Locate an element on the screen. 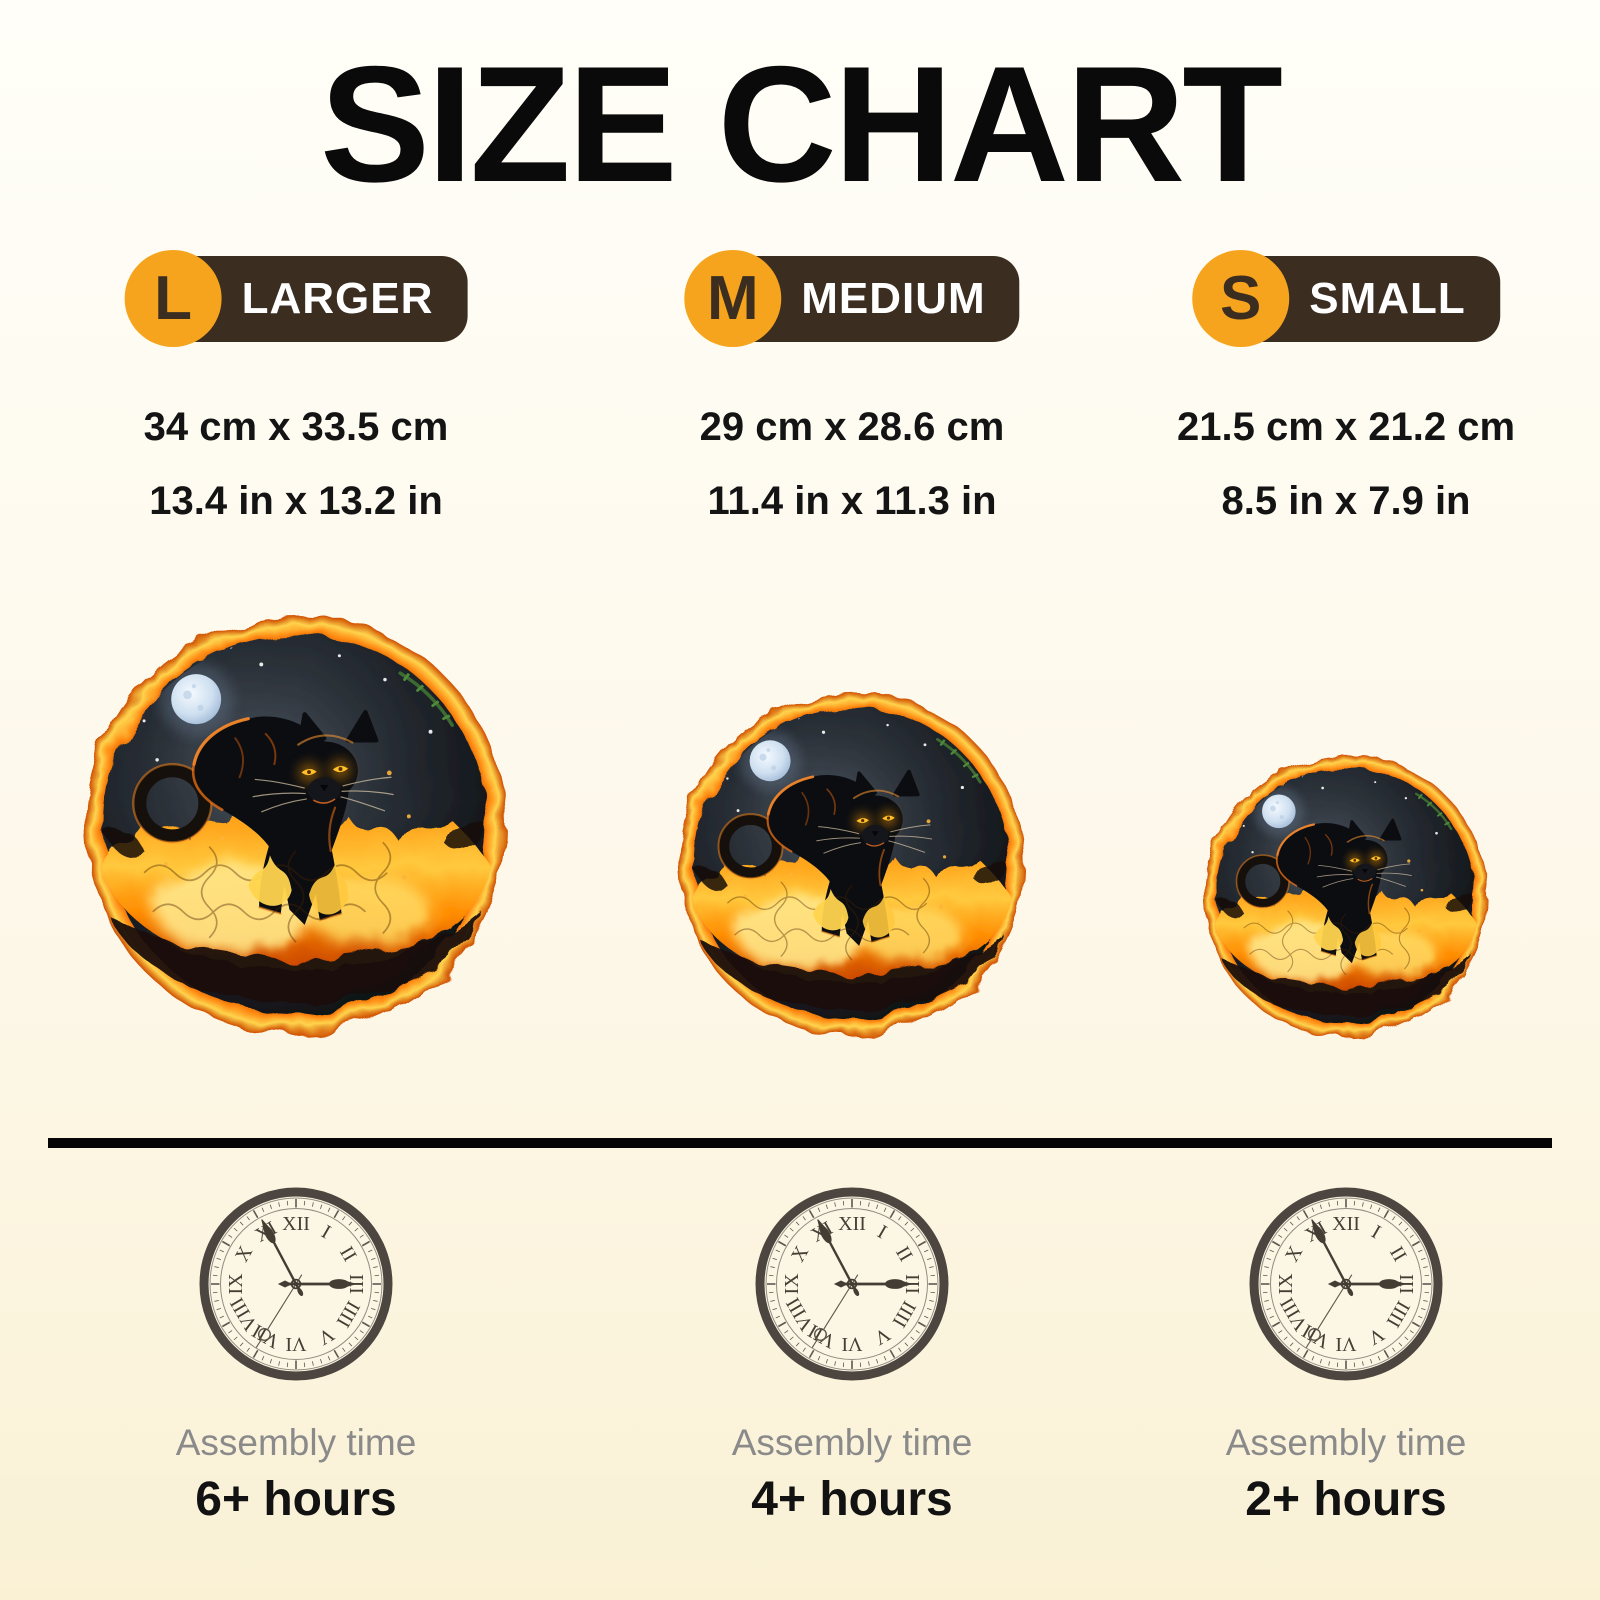  assembly-time-value: 4+ hours is located at coordinates (852, 1499).